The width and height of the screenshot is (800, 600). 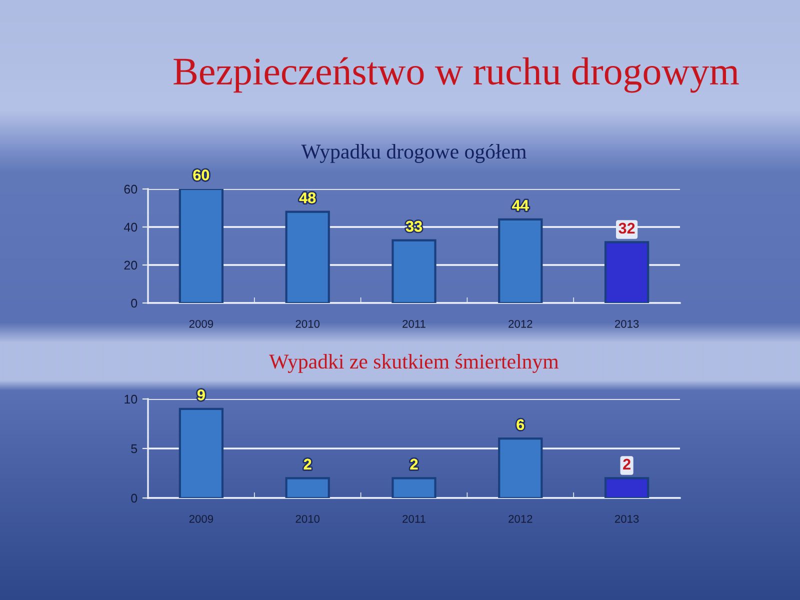 What do you see at coordinates (413, 153) in the screenshot?
I see `chart-subtitle: Wypadku drogowe ogółem` at bounding box center [413, 153].